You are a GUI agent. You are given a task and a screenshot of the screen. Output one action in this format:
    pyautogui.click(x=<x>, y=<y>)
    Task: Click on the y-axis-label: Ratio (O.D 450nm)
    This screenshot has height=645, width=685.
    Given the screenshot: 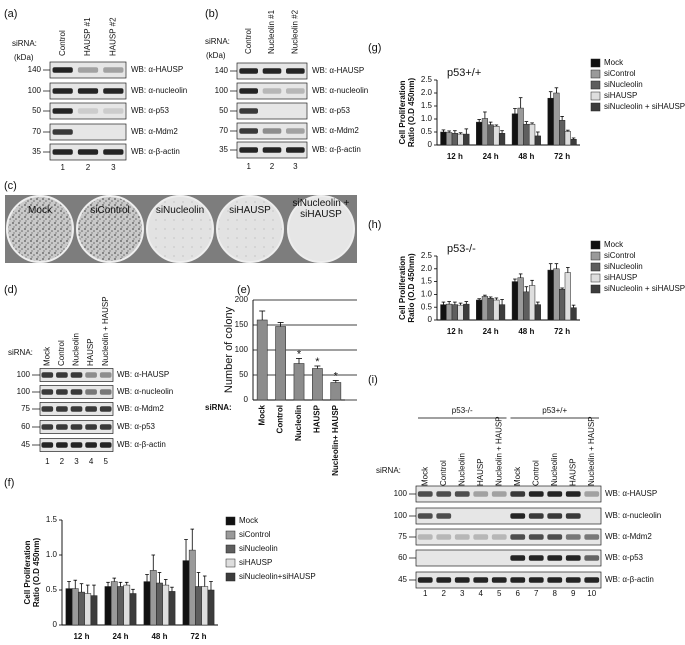 What is the action you would take?
    pyautogui.click(x=36, y=572)
    